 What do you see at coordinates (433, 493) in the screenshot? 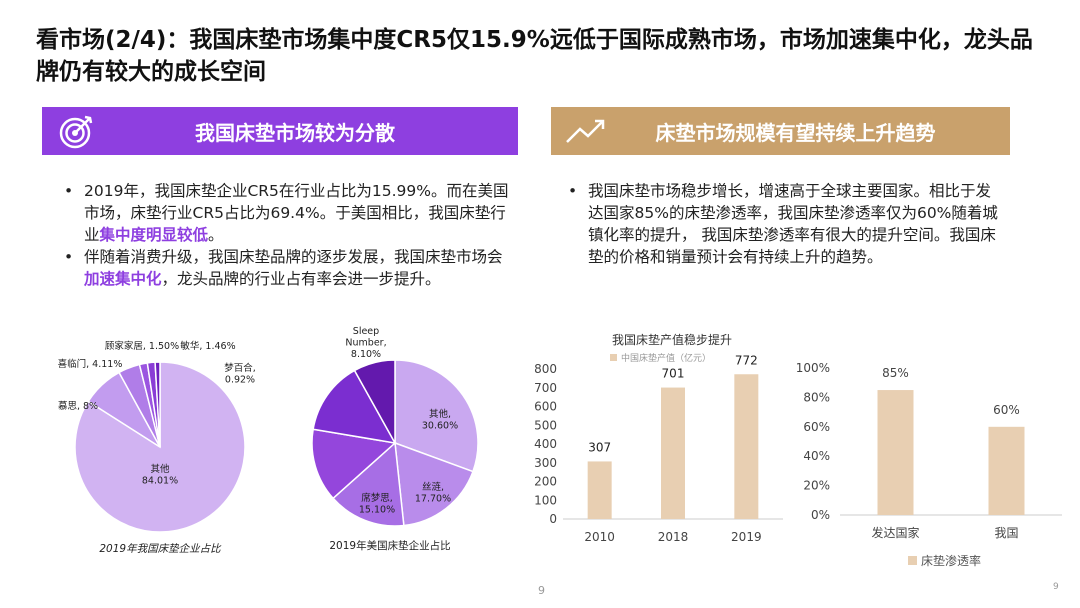
I see `pie-data-label: 丝涟, 17.70%` at bounding box center [433, 493].